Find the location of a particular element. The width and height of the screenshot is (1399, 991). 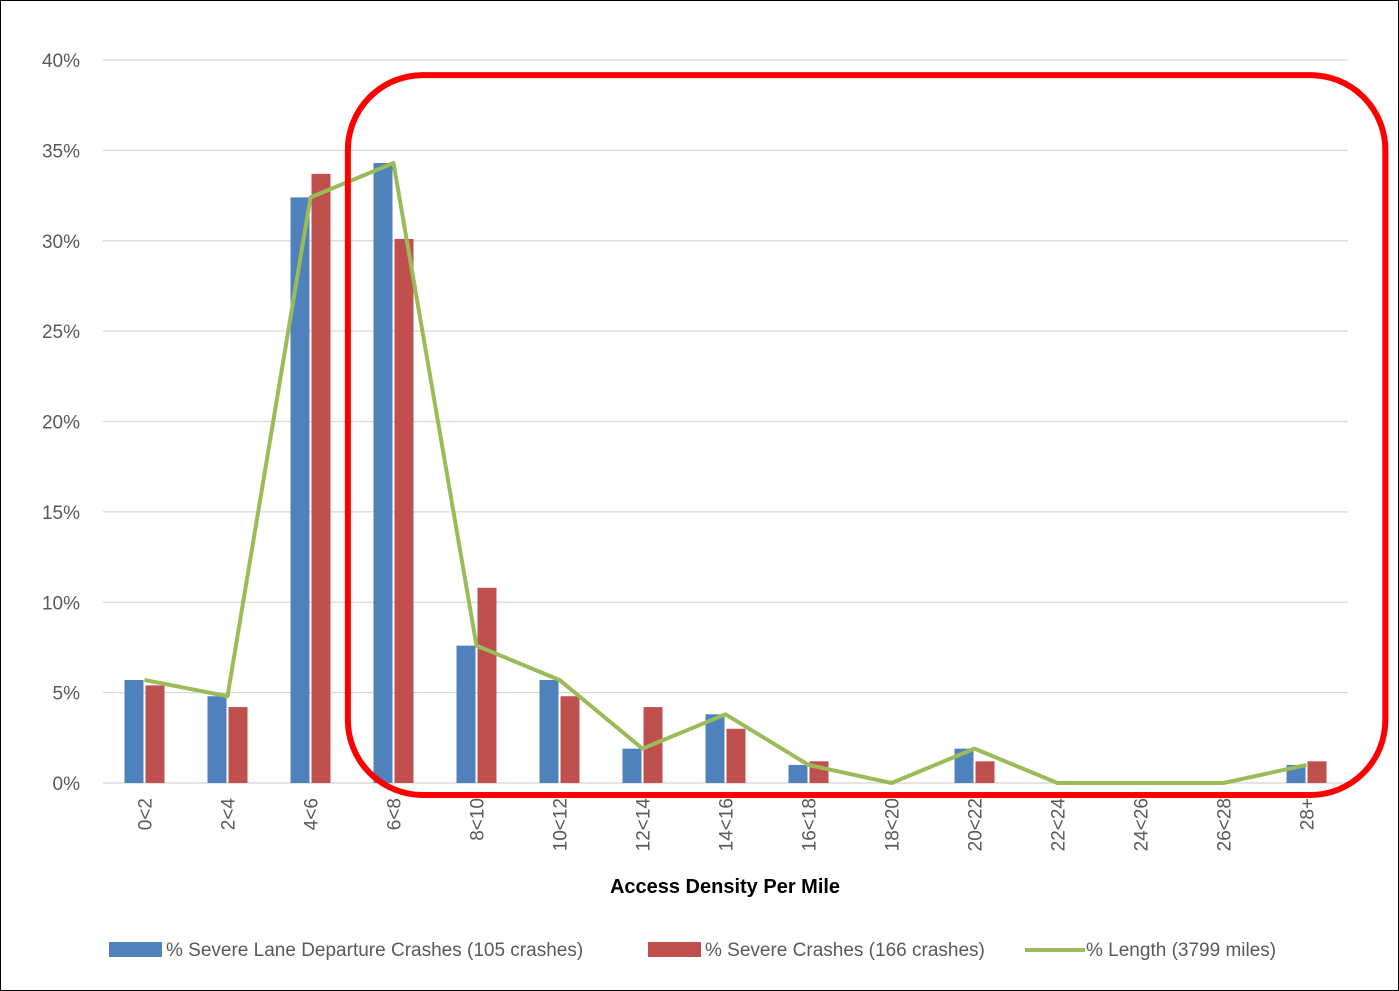

x-tick-label: 2<4 is located at coordinates (229, 814).